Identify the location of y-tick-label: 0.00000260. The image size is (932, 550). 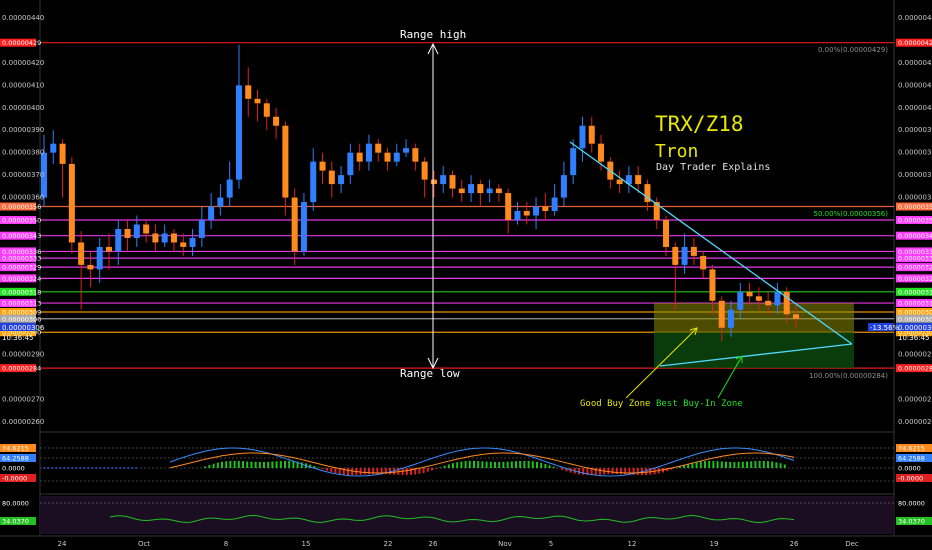
(915, 422).